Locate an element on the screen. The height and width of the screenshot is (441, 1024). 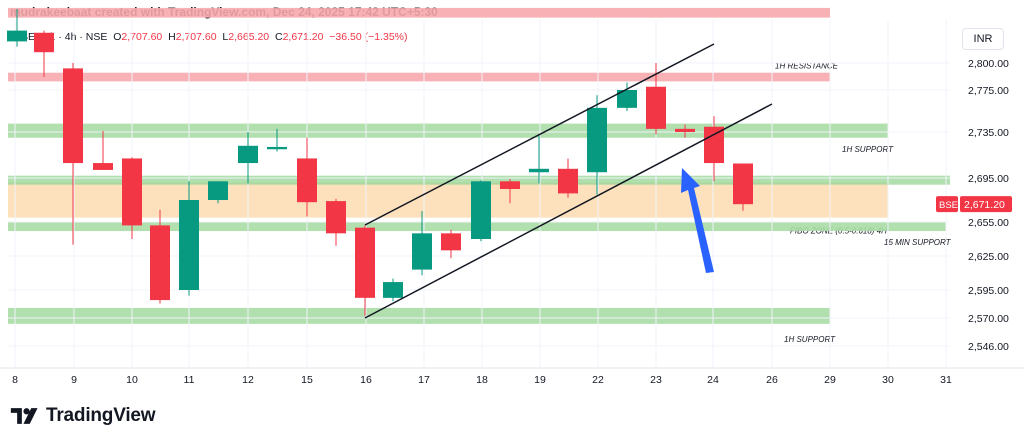
x-tick-label: 16 is located at coordinates (366, 380).